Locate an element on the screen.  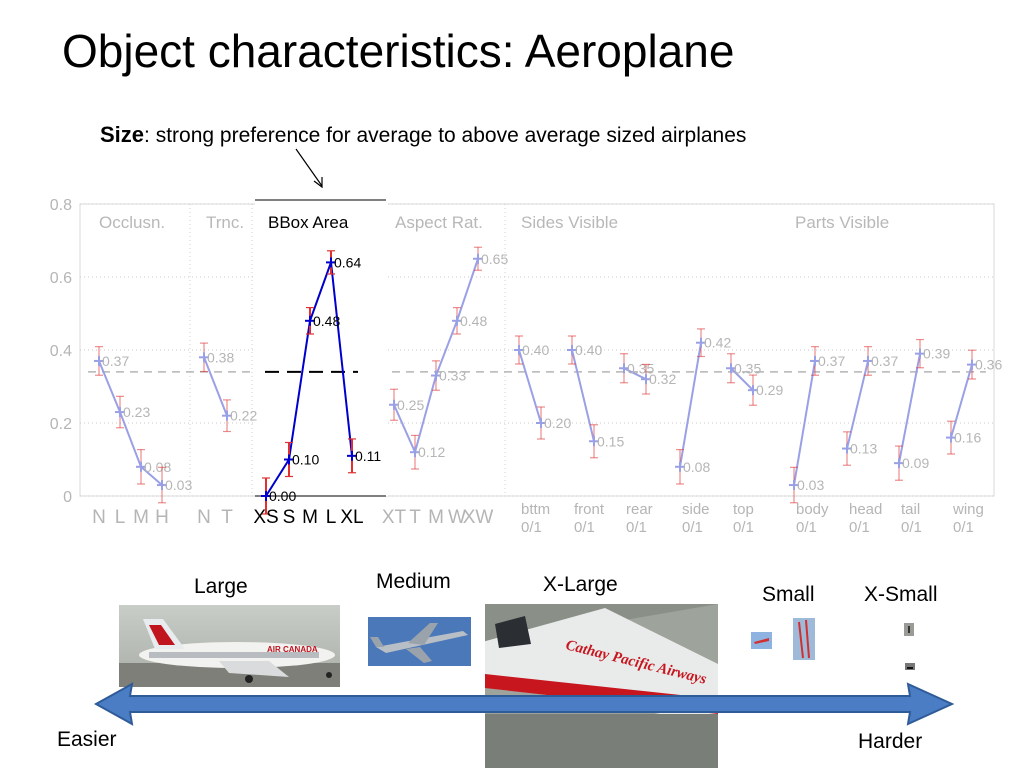
label-large: Large is located at coordinates (221, 586).